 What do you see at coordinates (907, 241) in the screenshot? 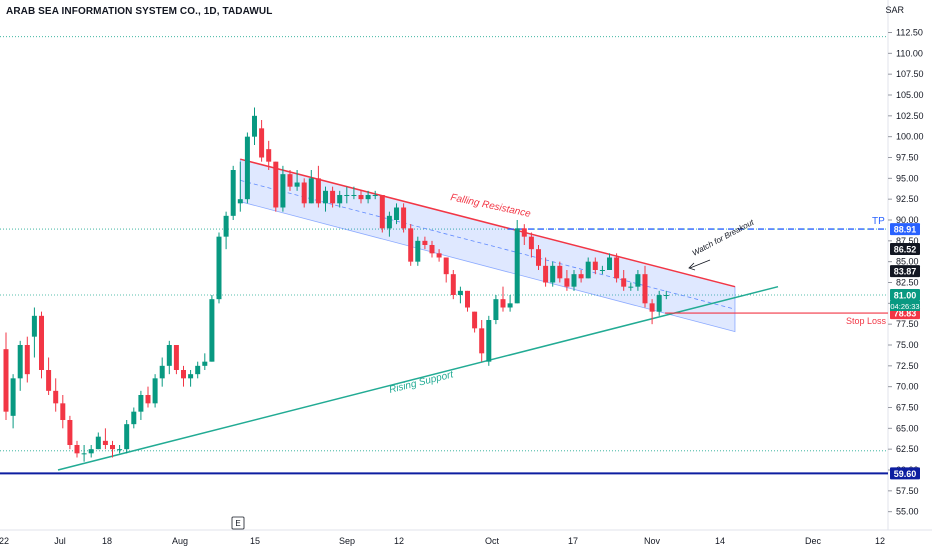
I see `y-tick-label: 87.50` at bounding box center [907, 241].